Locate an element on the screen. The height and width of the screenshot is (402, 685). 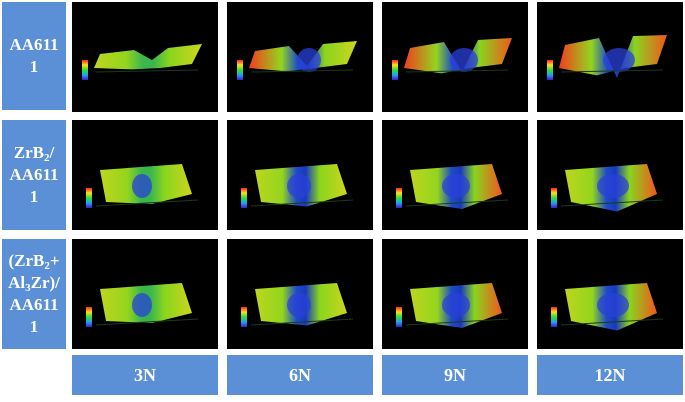
wear-profile-zrb2-6n is located at coordinates (300, 175).